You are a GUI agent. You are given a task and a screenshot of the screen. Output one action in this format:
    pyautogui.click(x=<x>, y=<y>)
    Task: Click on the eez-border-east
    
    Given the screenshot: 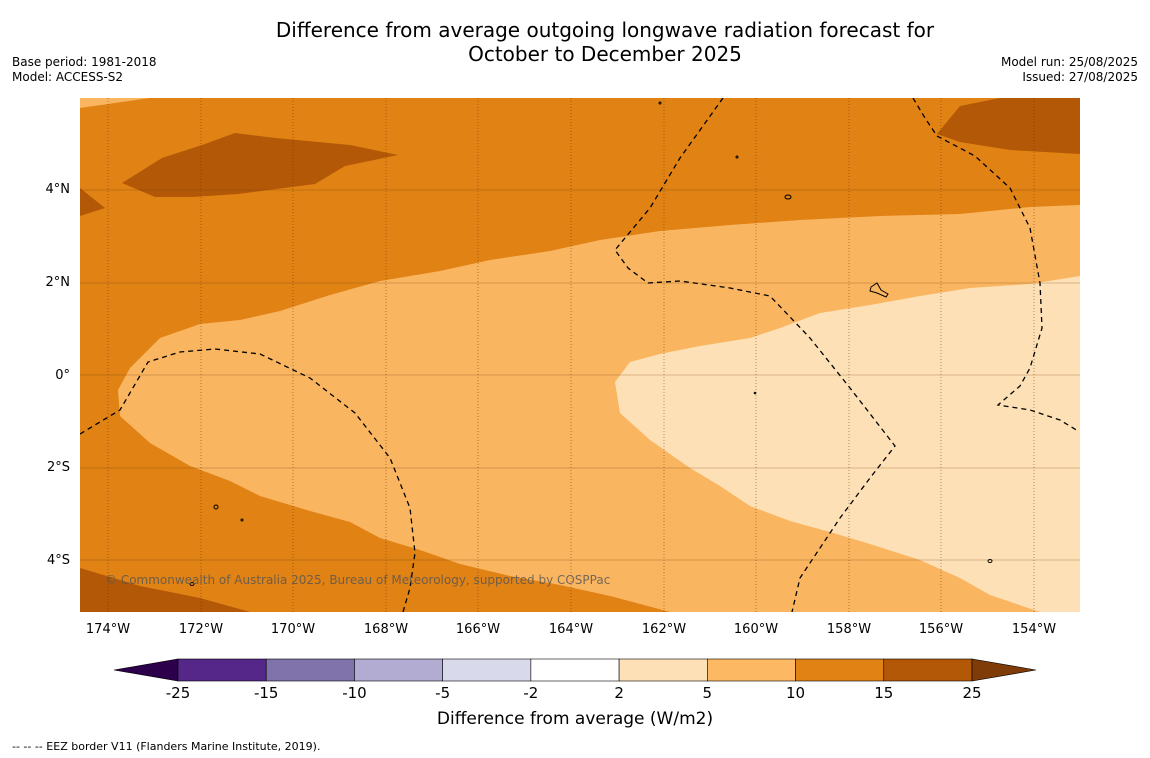 What is the action you would take?
    pyautogui.click(x=995, y=265)
    